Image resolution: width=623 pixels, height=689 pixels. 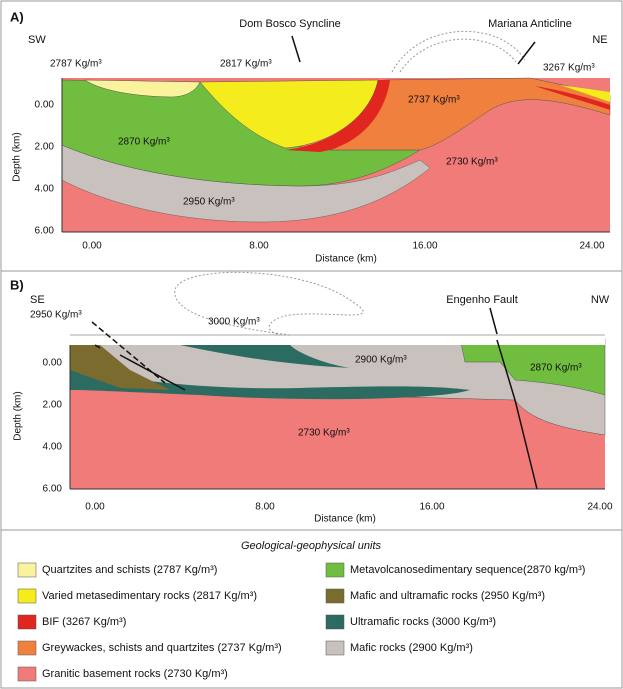 What do you see at coordinates (76, 64) in the screenshot?
I see `unit-label: 2787 Kg/m³` at bounding box center [76, 64].